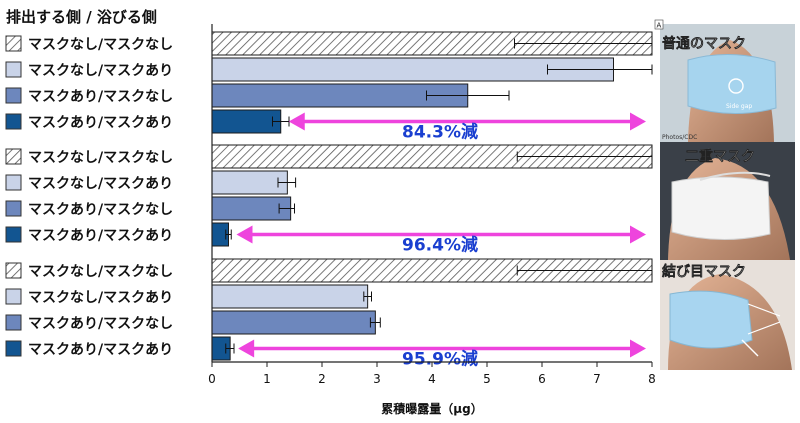  Describe the element at coordinates (597, 379) in the screenshot. I see `x-tick-label: 7` at that location.